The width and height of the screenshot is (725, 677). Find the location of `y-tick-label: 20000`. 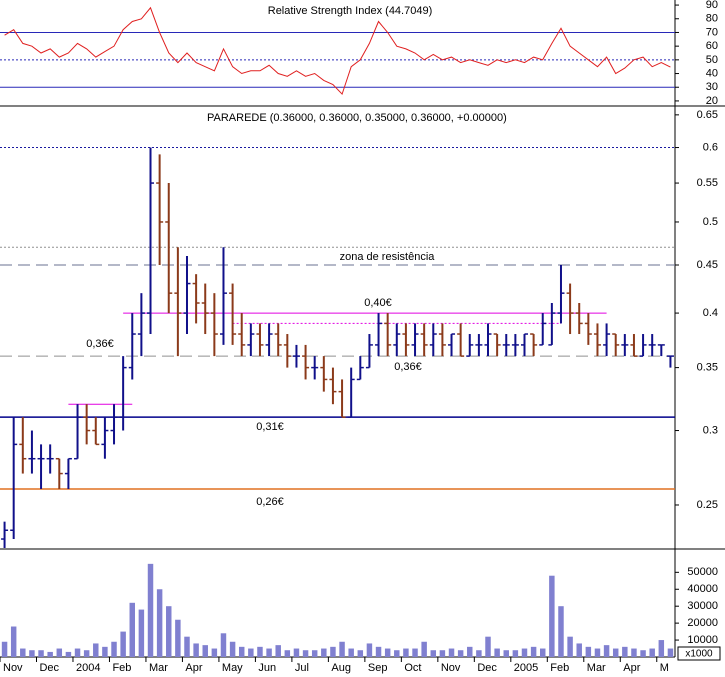

y-tick-label: 20000 is located at coordinates (702, 623).